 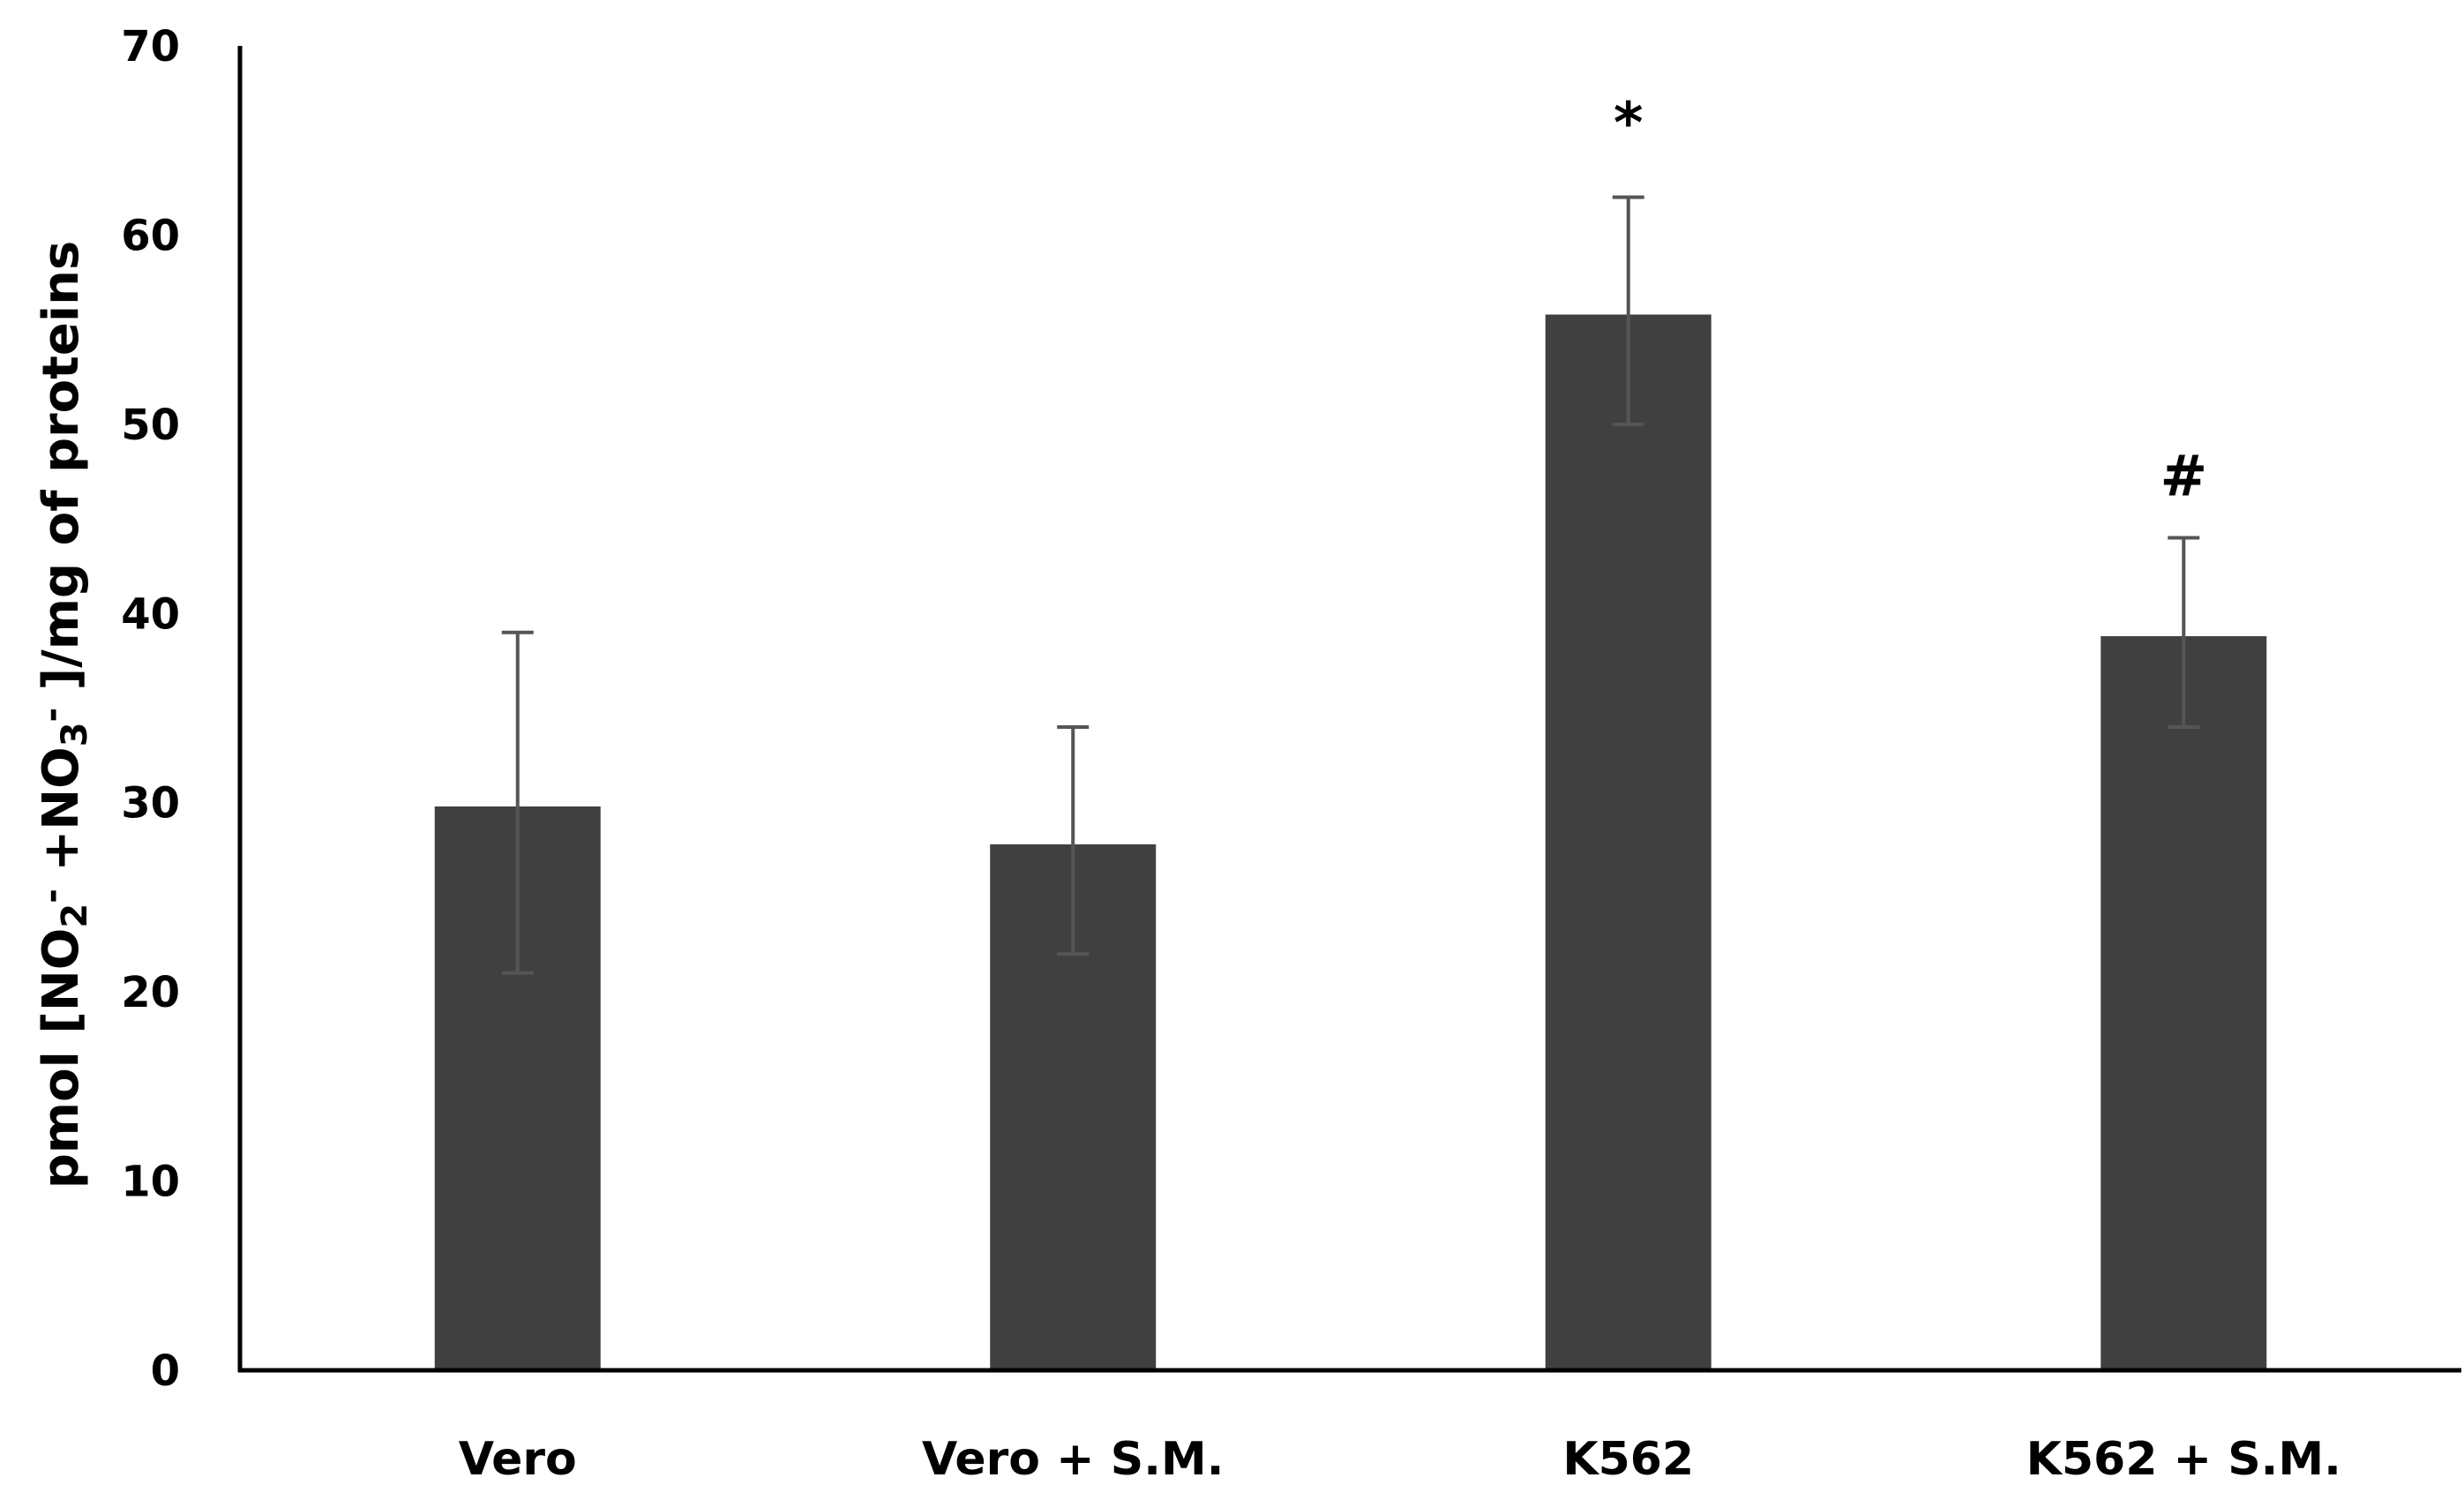 I want to click on y-axis-label: pmol [NO2- +NO3- ]/mg of proteins, so click(x=63, y=715).